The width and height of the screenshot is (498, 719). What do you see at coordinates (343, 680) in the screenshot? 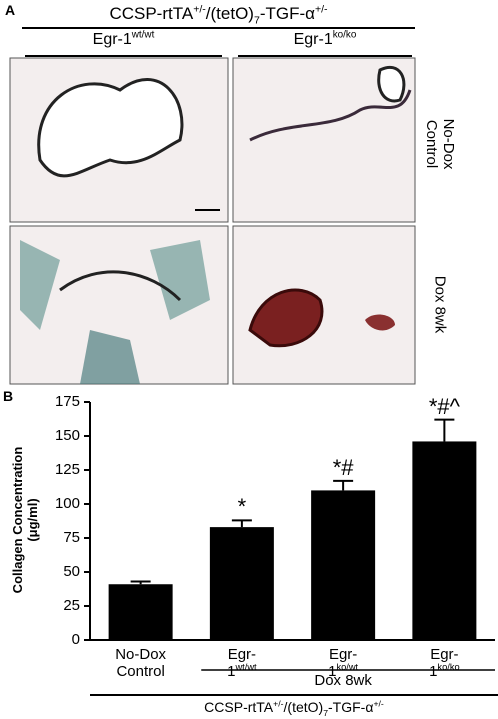
I see `group-label: Dox 8wk` at bounding box center [343, 680].